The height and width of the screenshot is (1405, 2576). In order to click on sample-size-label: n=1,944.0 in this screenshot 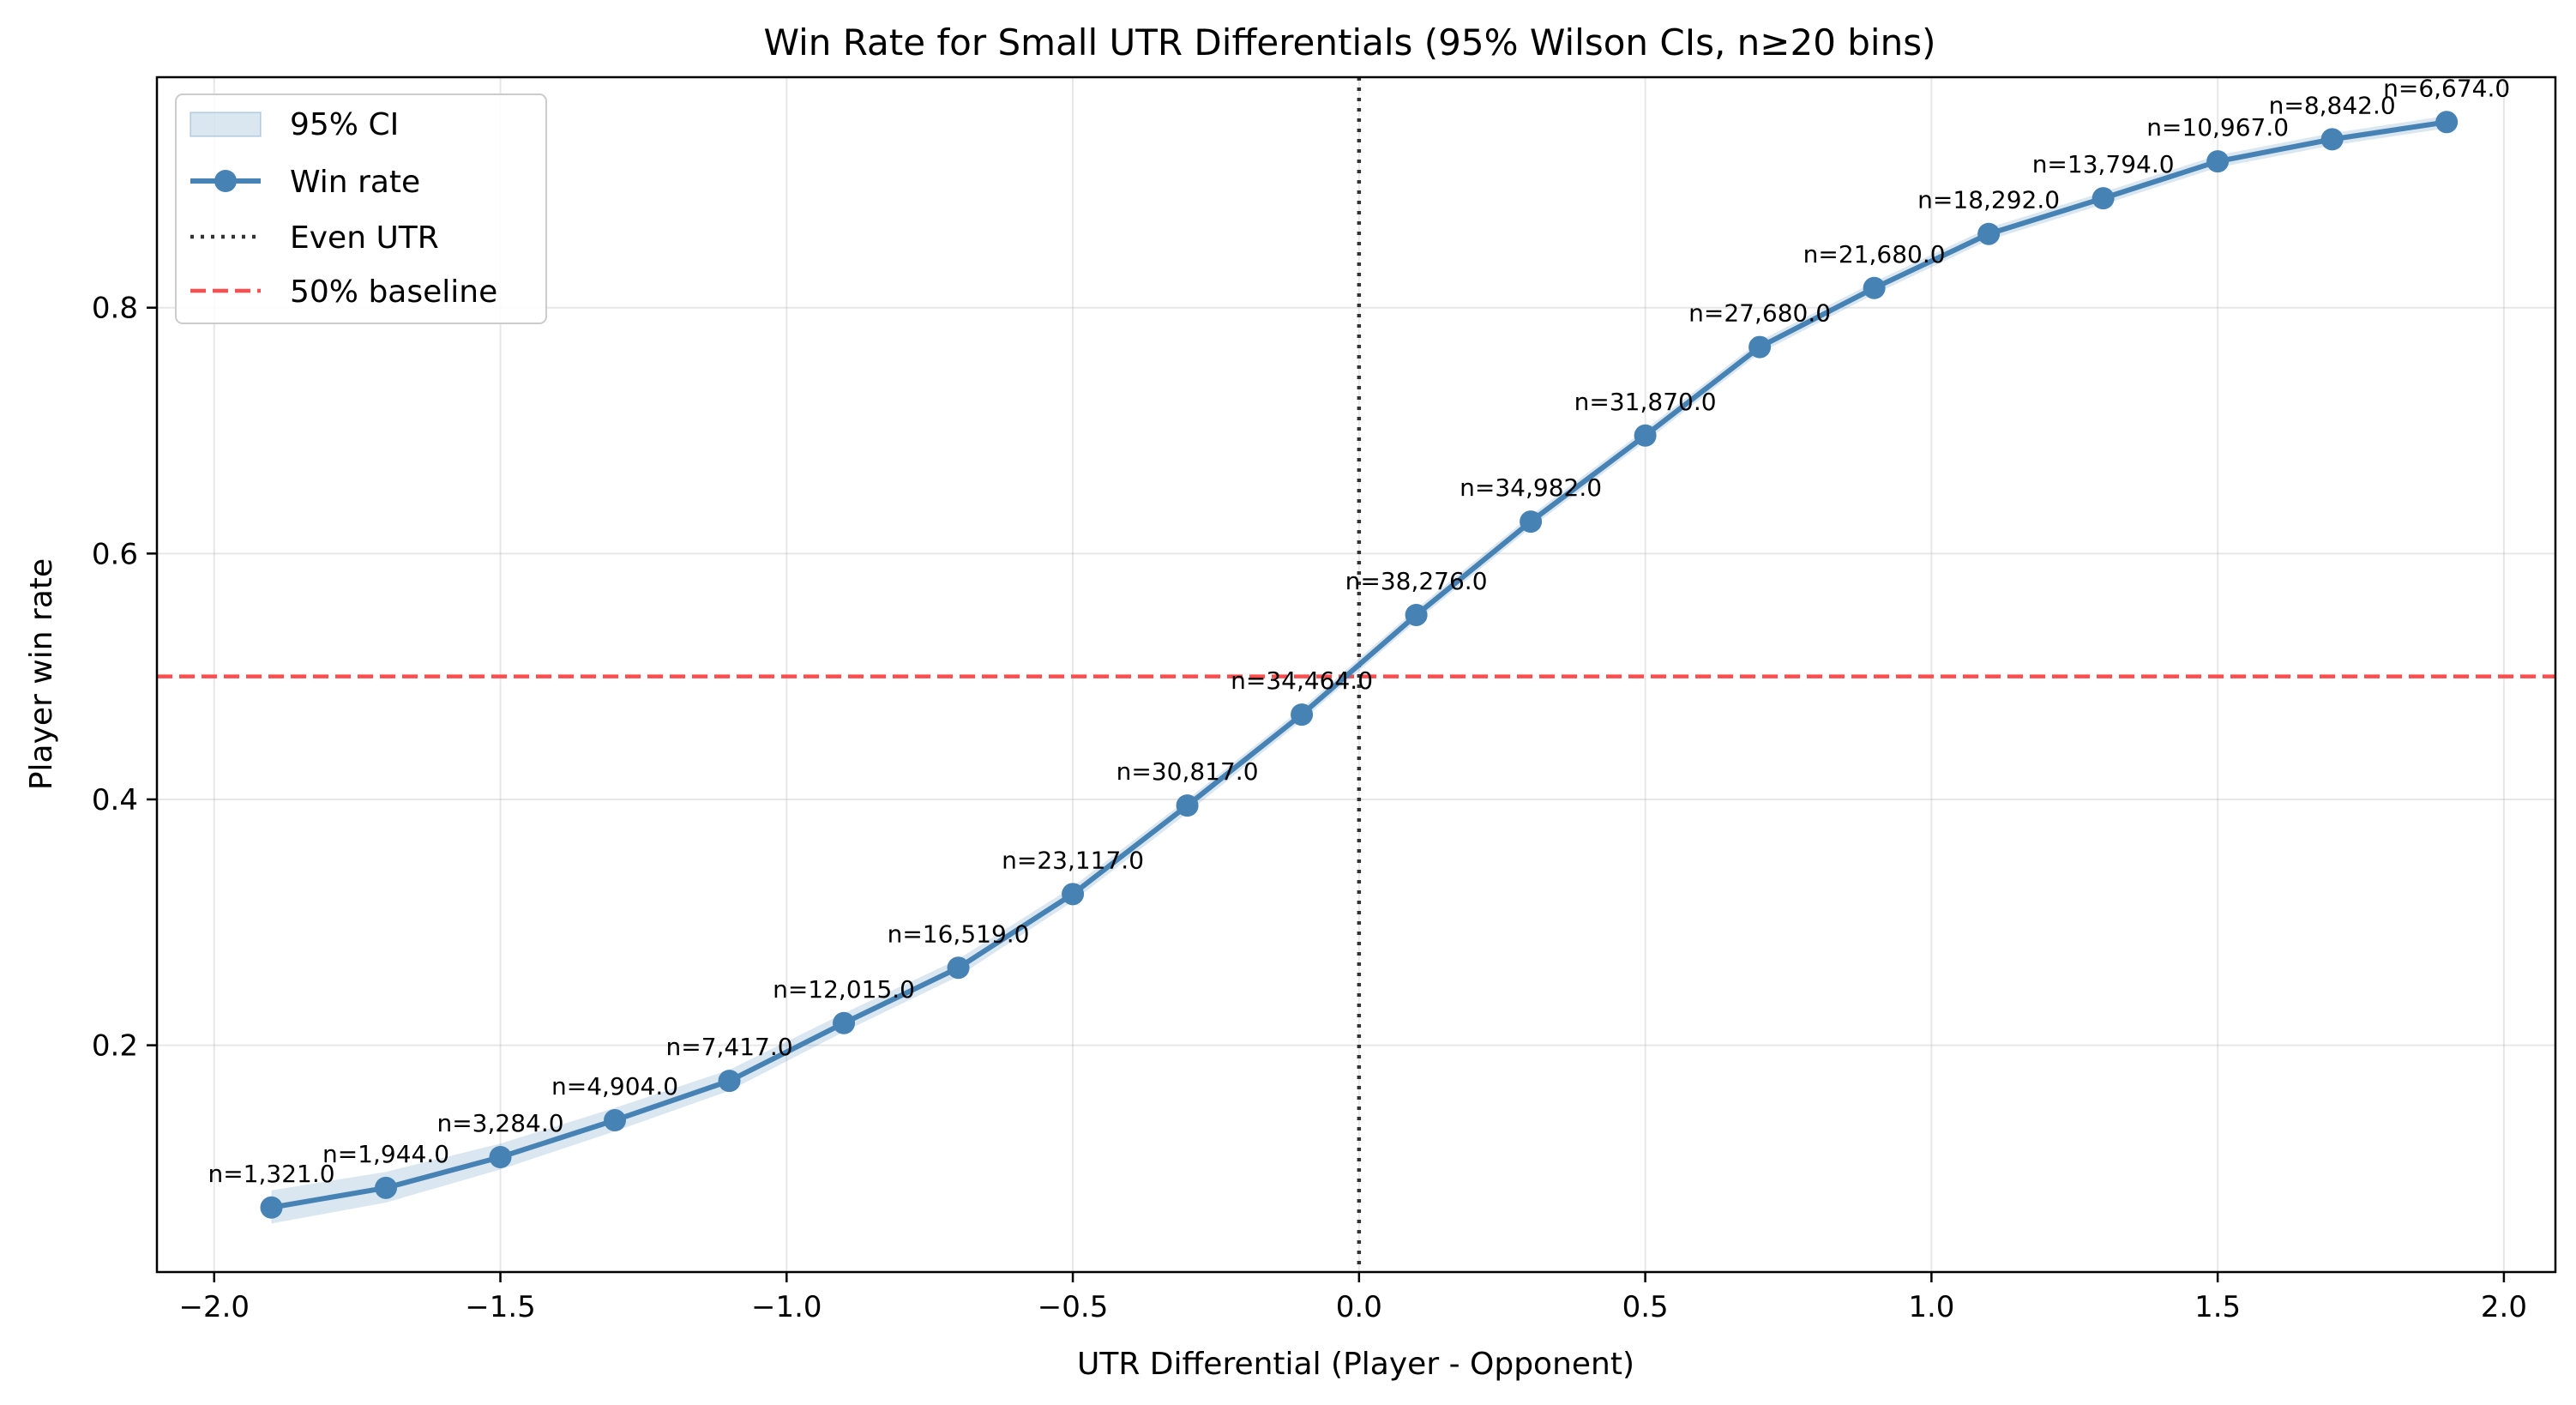, I will do `click(385, 1154)`.